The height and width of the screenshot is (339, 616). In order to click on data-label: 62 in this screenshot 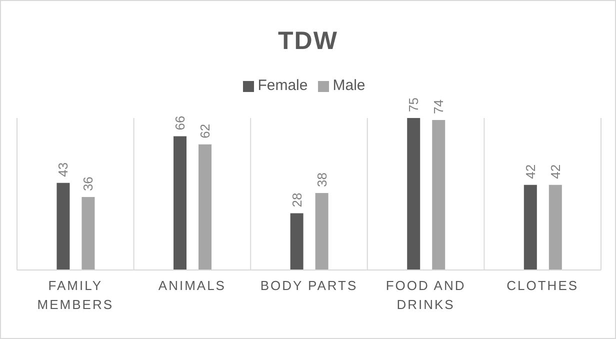, I will do `click(205, 131)`.